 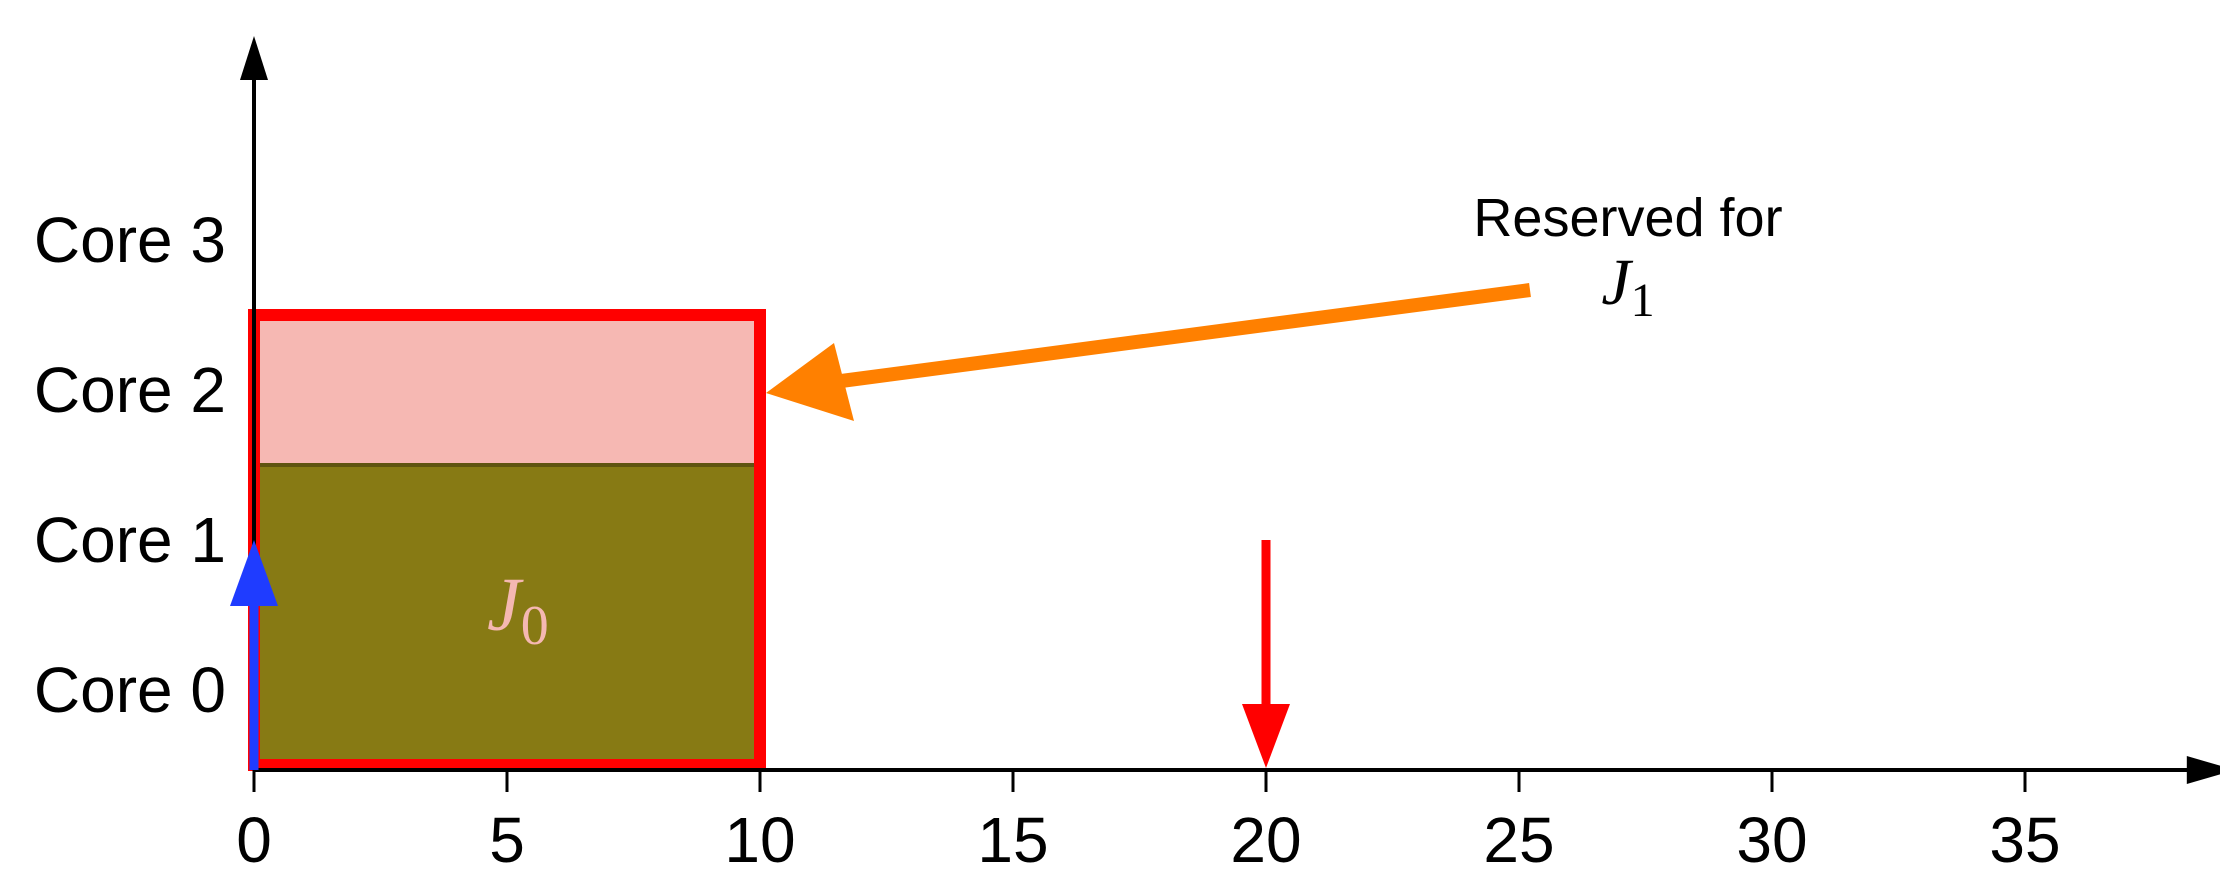 I want to click on x-tick-label: 0, so click(x=254, y=840).